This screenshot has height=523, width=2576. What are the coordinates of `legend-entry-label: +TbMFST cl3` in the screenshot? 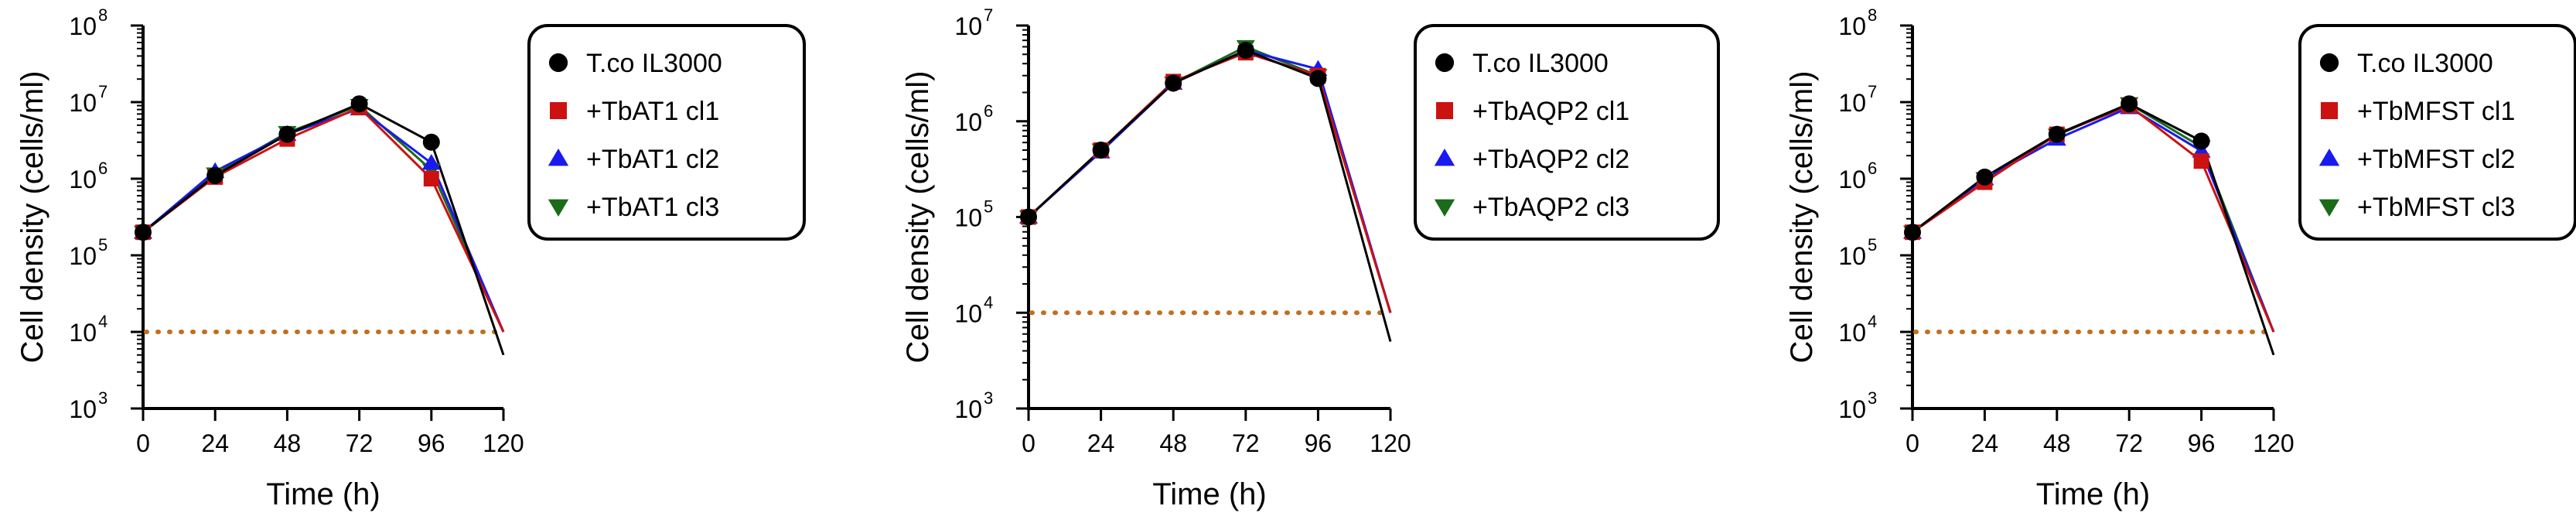 It's located at (2436, 208).